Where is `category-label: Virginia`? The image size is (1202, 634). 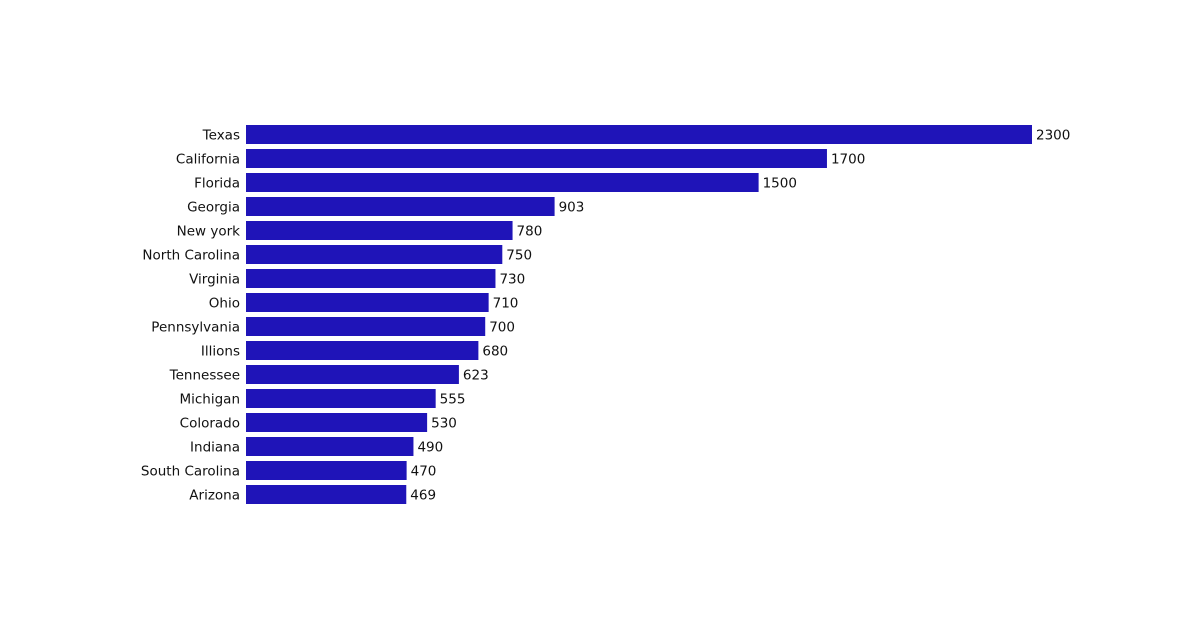
category-label: Virginia is located at coordinates (214, 280).